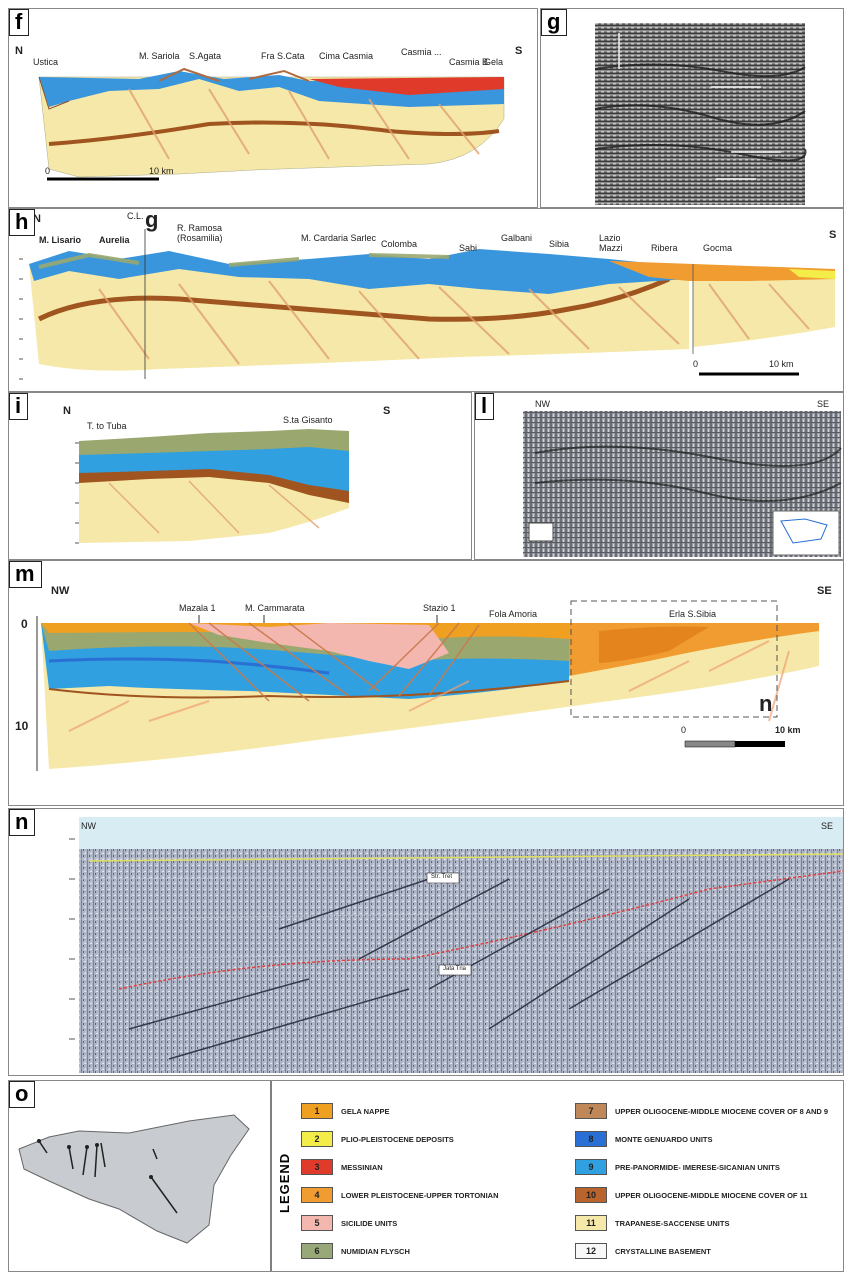 This screenshot has height=1278, width=850. Describe the element at coordinates (664, 1139) in the screenshot. I see `legend-label: MONTE GENUARDO UNITS` at that location.